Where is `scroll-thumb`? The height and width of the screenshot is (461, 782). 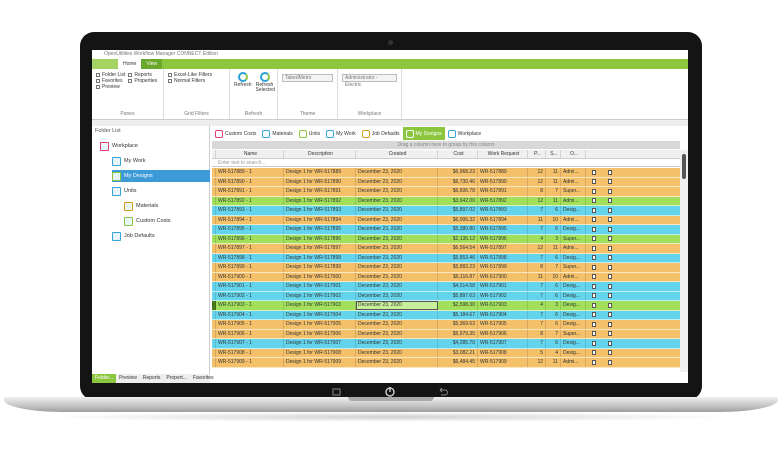
scroll-thumb is located at coordinates (684, 166).